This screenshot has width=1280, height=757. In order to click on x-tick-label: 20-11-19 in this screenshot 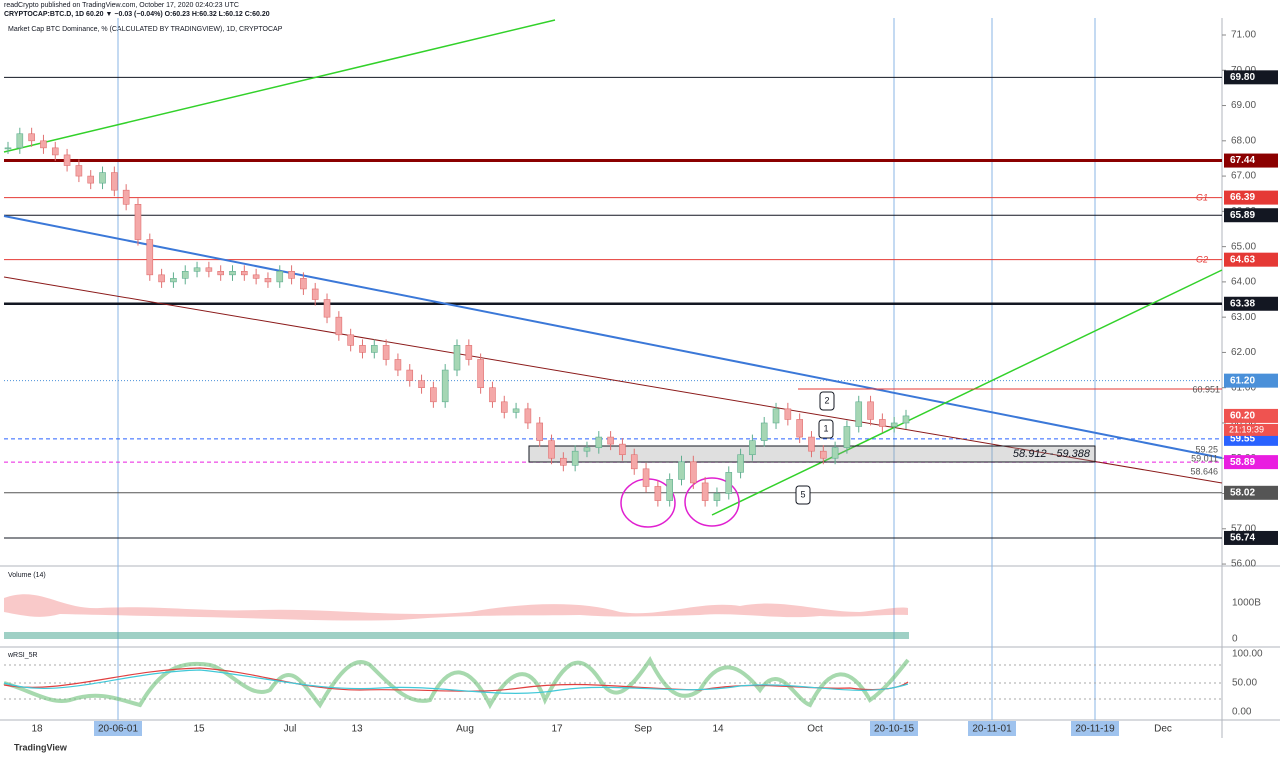, I will do `click(1095, 729)`.